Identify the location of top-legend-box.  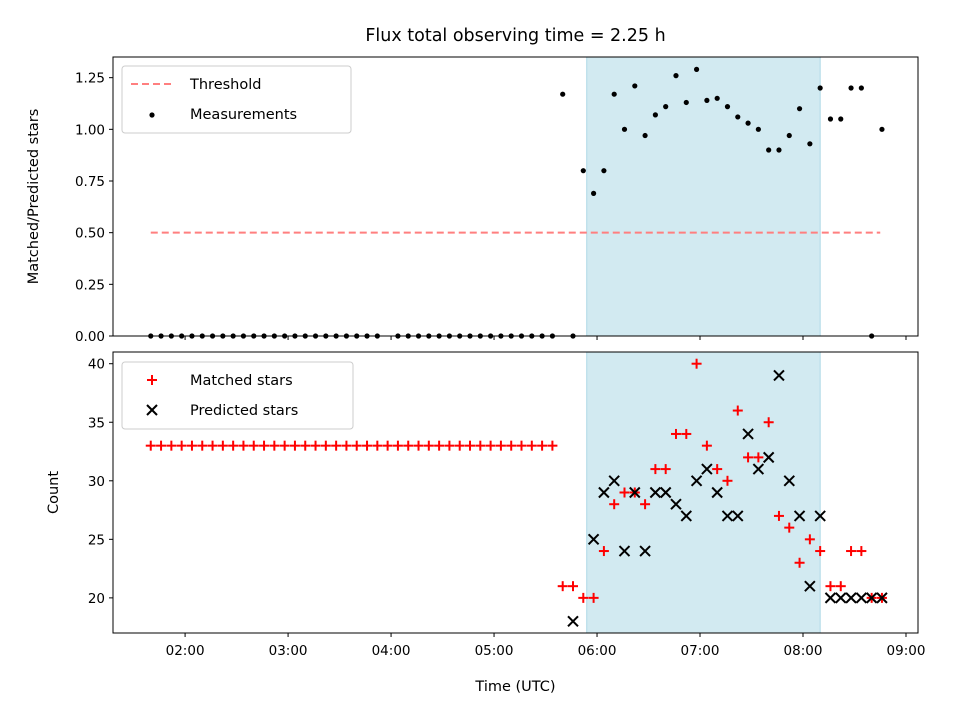
(236, 99).